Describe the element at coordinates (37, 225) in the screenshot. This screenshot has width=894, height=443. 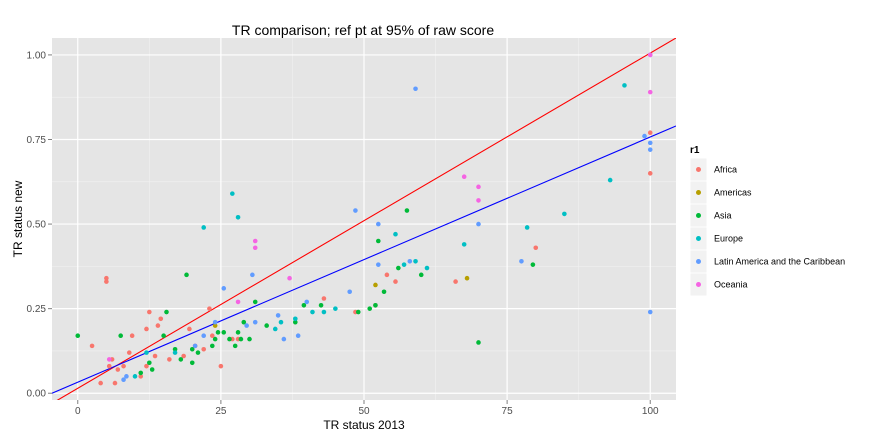
I see `y-tick-label: 0.50` at that location.